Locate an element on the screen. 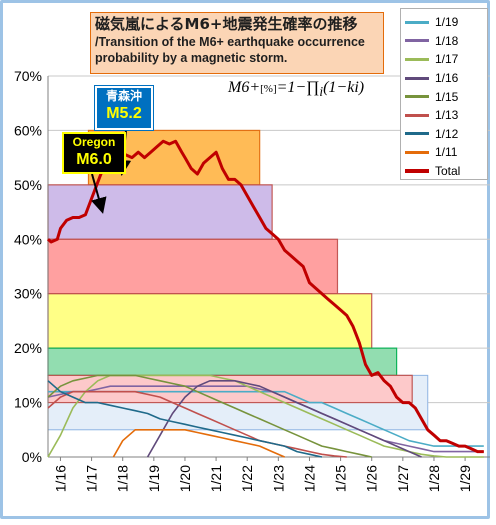 Image resolution: width=496 pixels, height=525 pixels. y-tick-label: 0% is located at coordinates (32, 457).